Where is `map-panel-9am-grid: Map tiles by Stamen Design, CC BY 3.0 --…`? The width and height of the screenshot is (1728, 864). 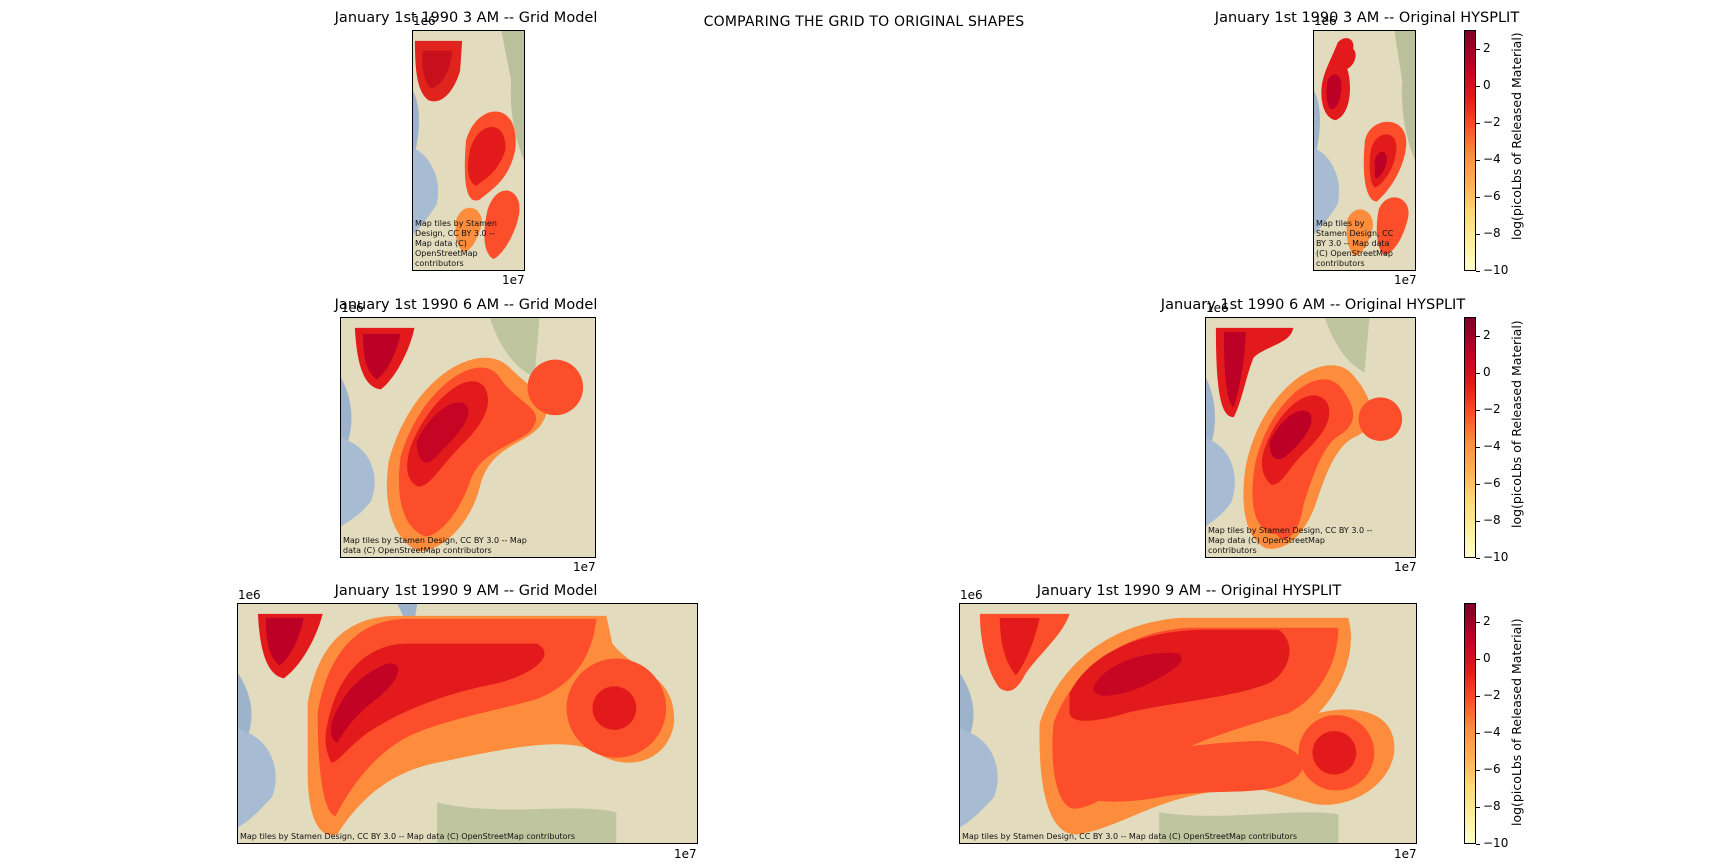 map-panel-9am-grid: Map tiles by Stamen Design, CC BY 3.0 --… is located at coordinates (467, 723).